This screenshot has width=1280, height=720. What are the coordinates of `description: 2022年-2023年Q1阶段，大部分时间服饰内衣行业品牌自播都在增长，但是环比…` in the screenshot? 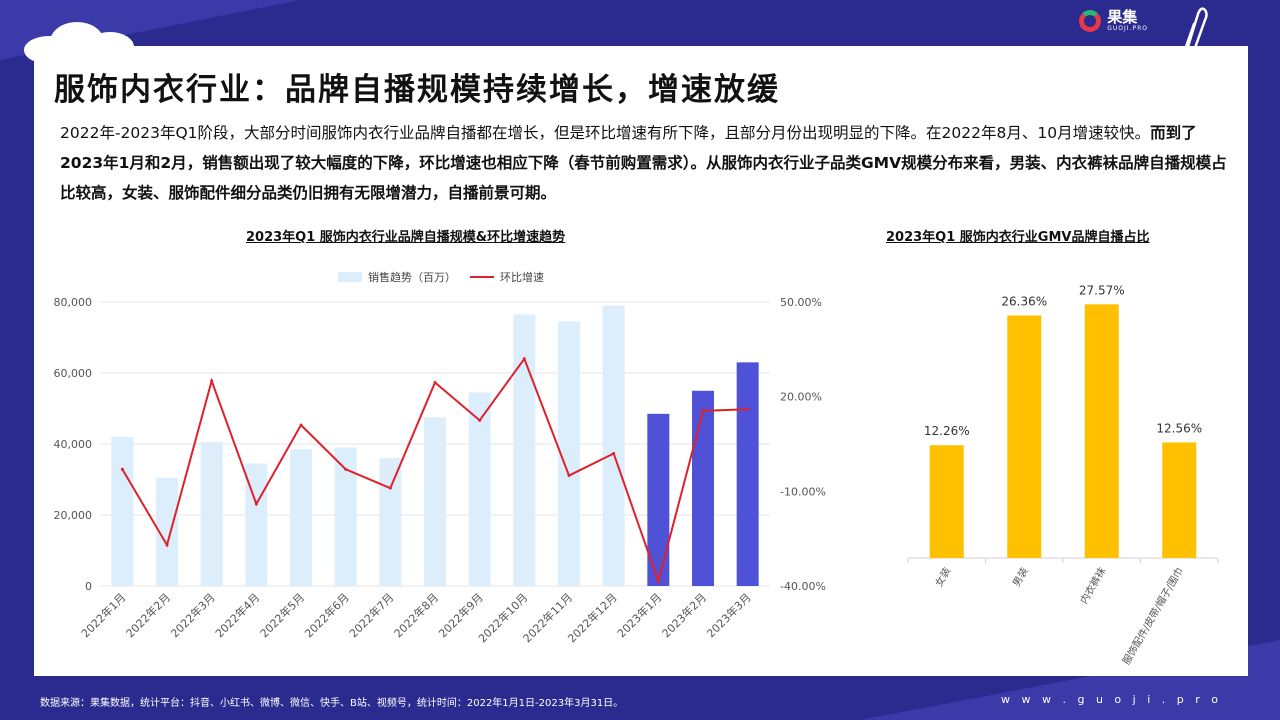 It's located at (645, 163).